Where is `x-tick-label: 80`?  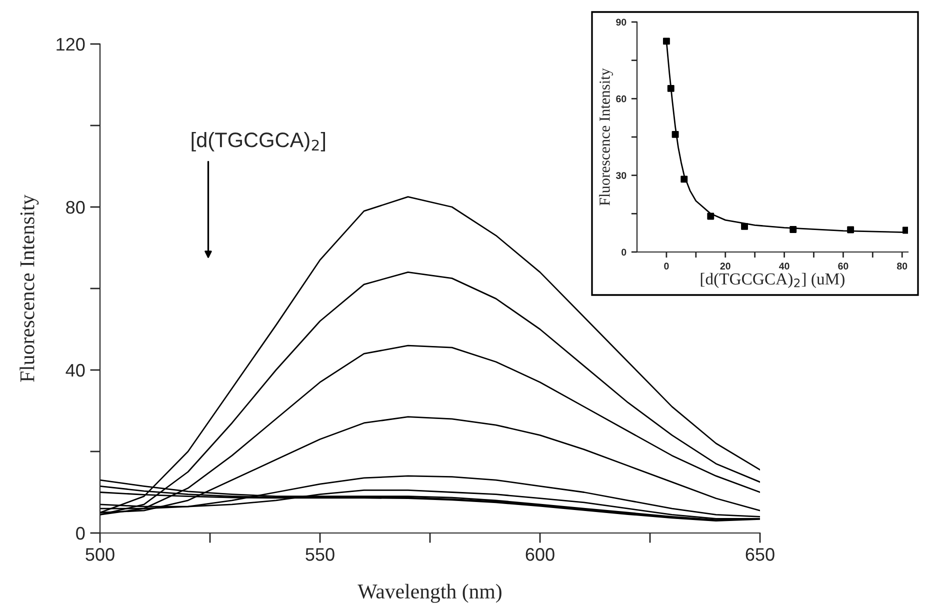 x-tick-label: 80 is located at coordinates (902, 266).